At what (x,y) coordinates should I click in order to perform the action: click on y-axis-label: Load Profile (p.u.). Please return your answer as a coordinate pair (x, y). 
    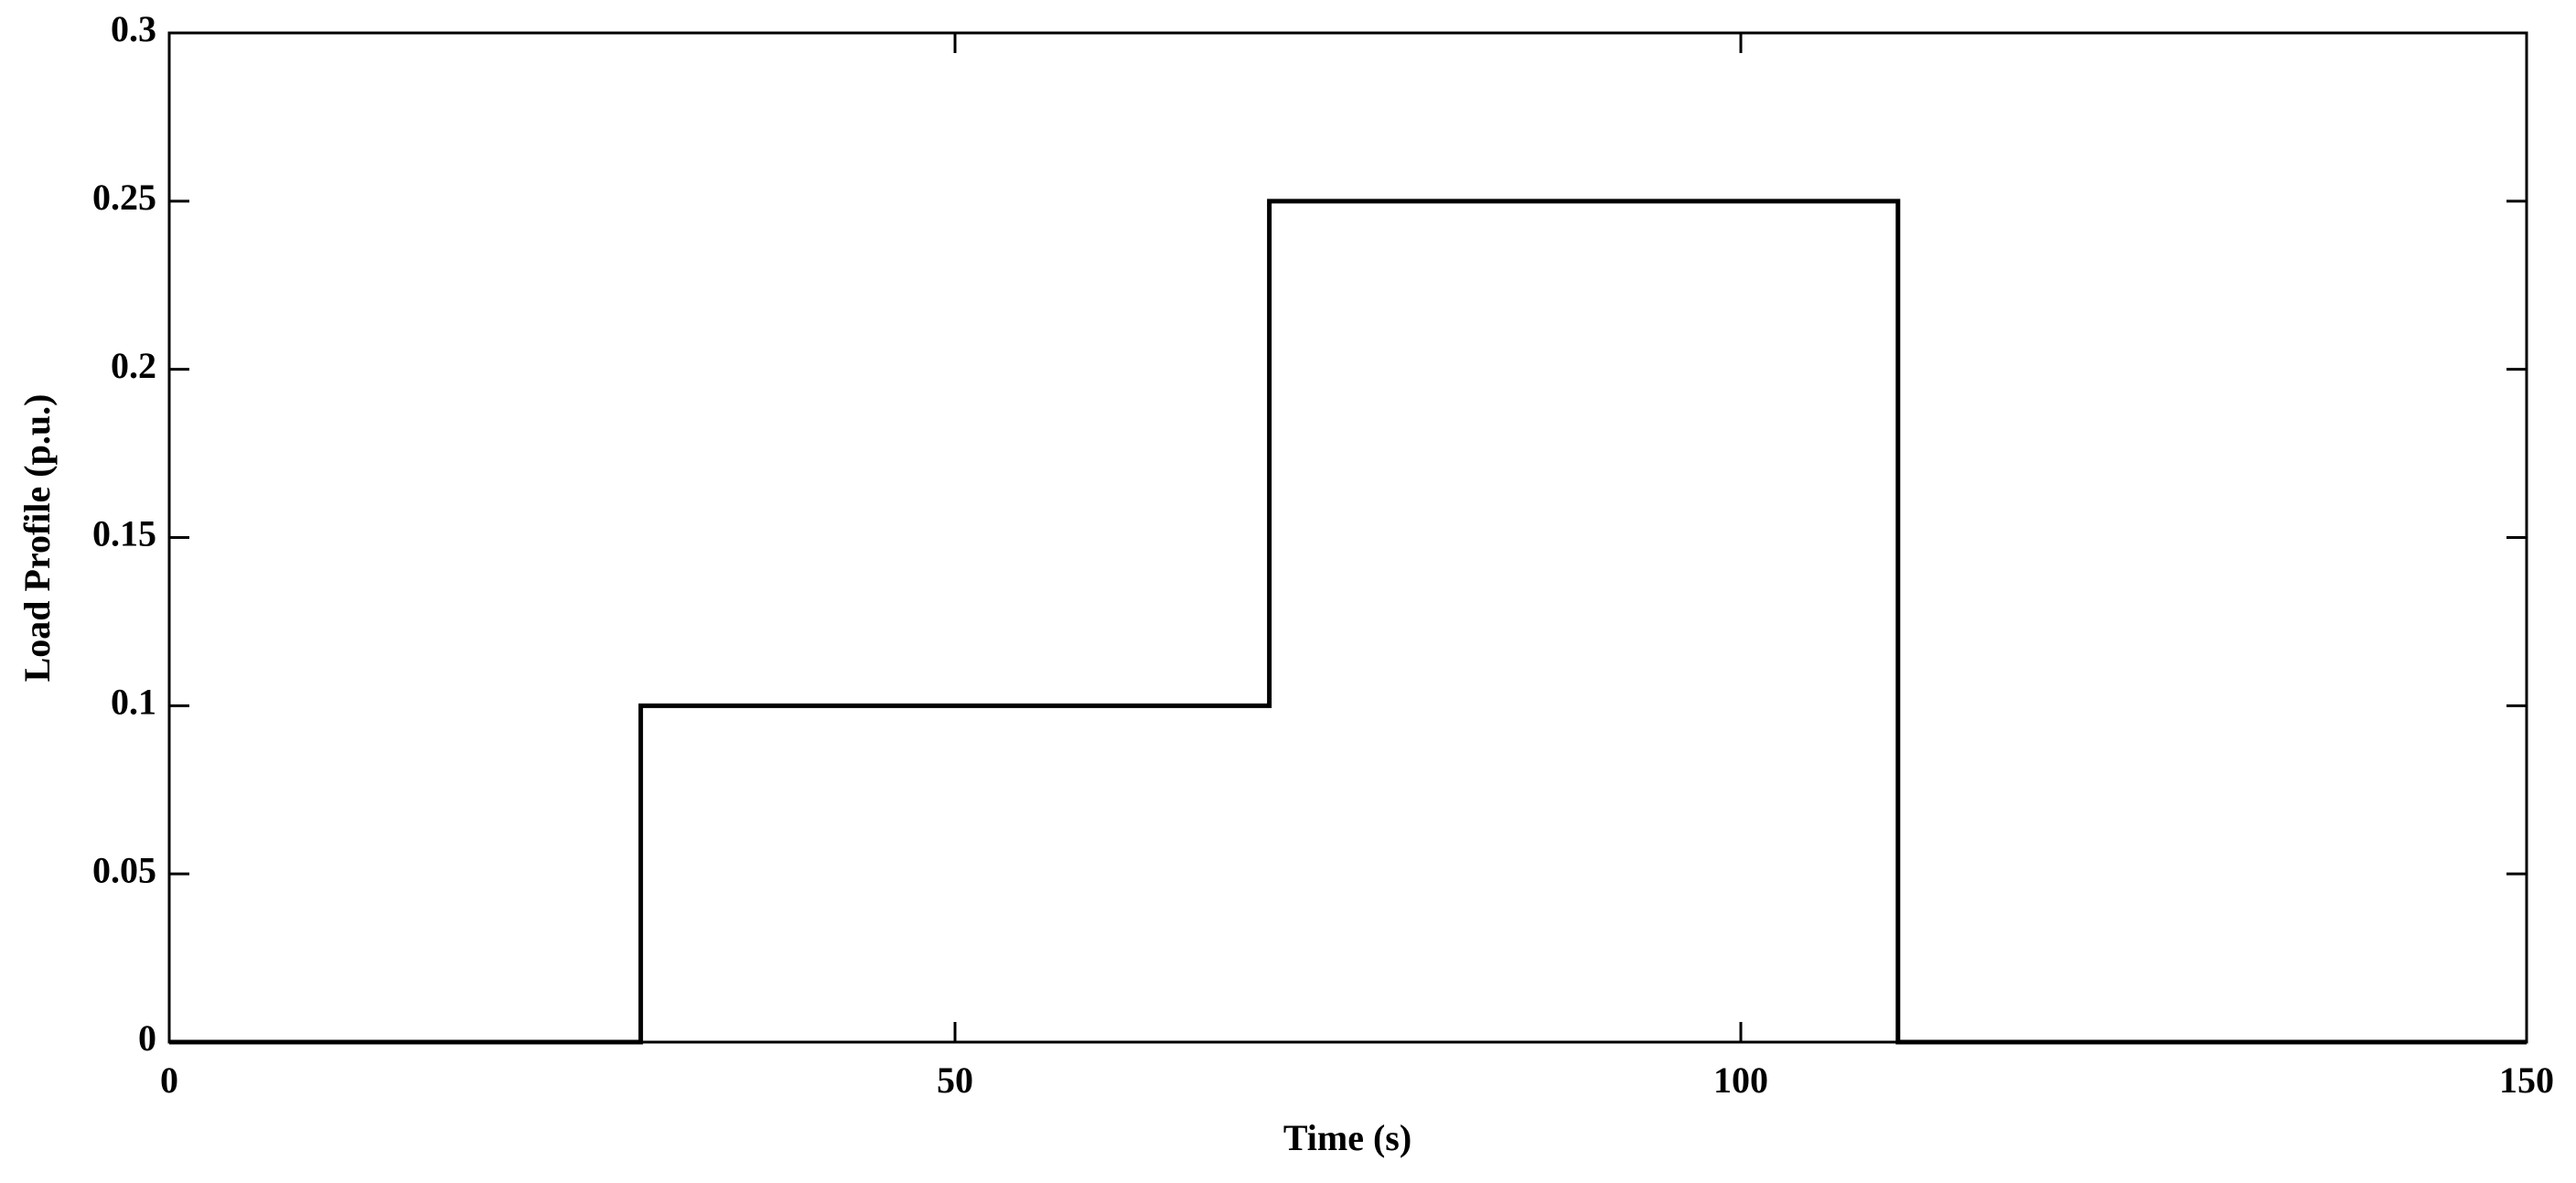
    Looking at the image, I should click on (37, 538).